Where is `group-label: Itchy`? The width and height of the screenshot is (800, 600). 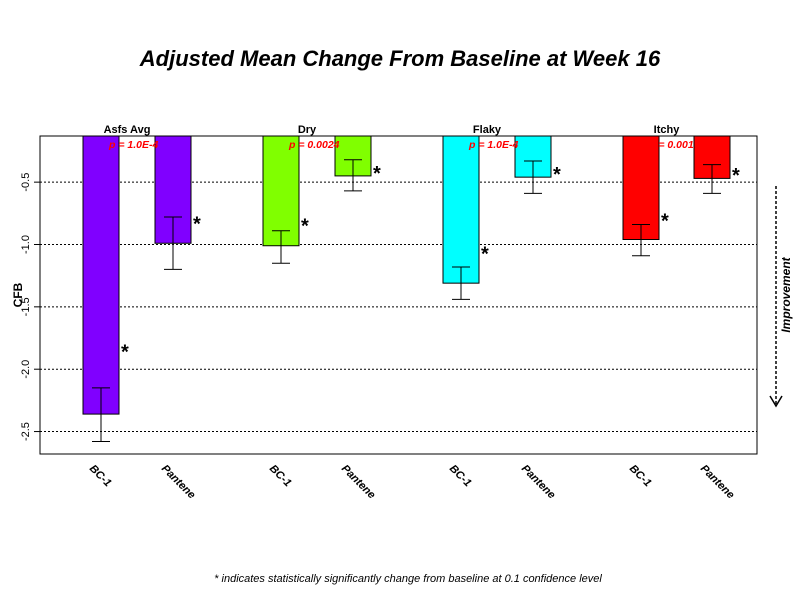 group-label: Itchy is located at coordinates (667, 130).